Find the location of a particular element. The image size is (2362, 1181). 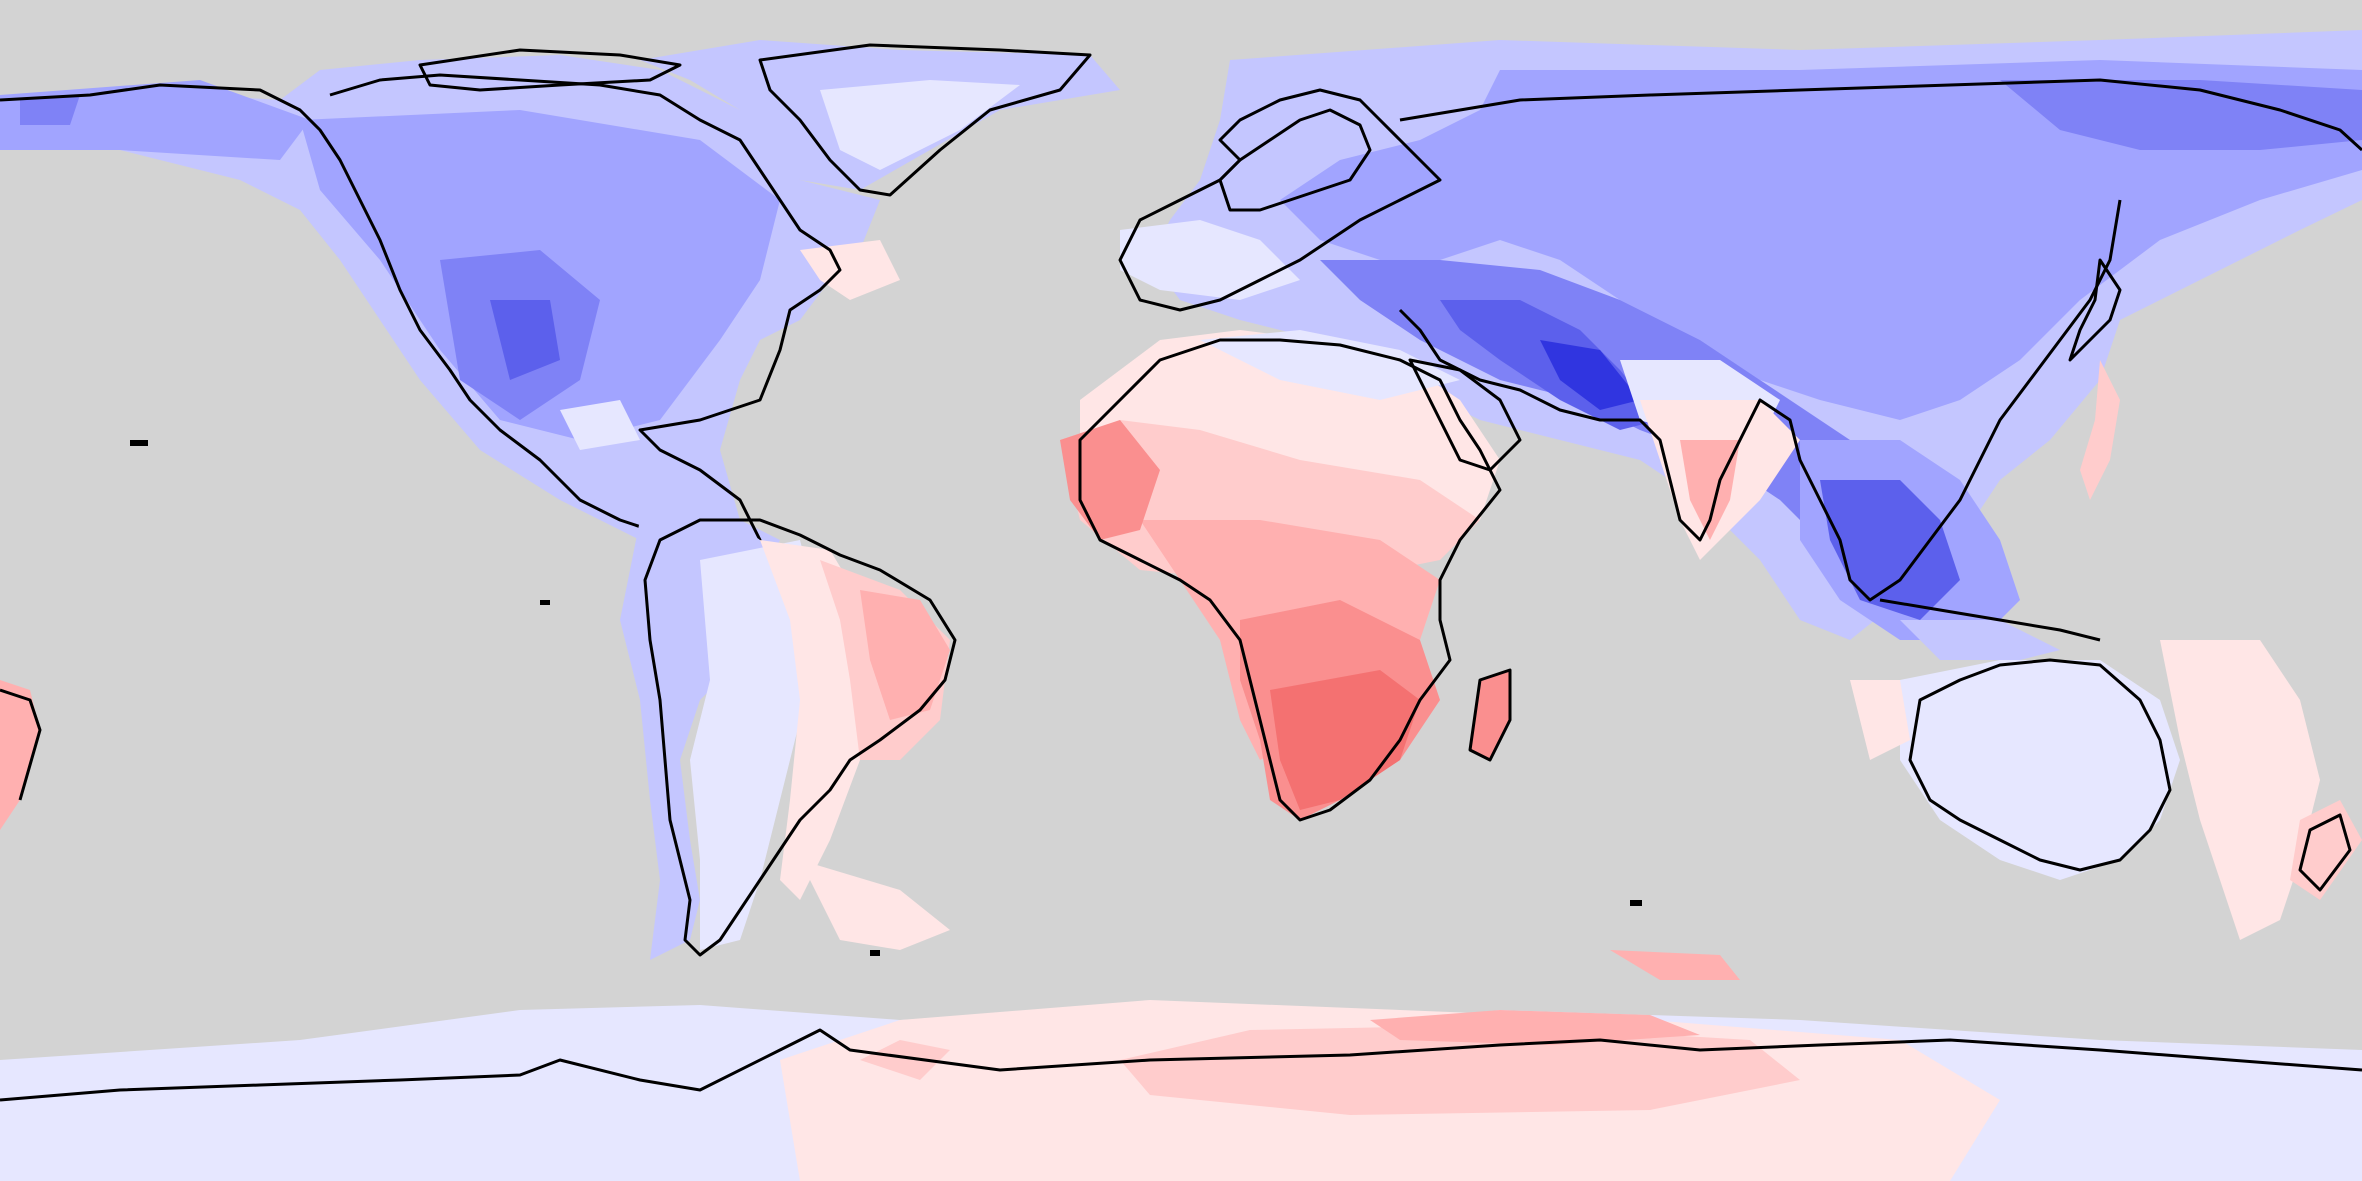

newfoundland-pale-red is located at coordinates (850, 270).